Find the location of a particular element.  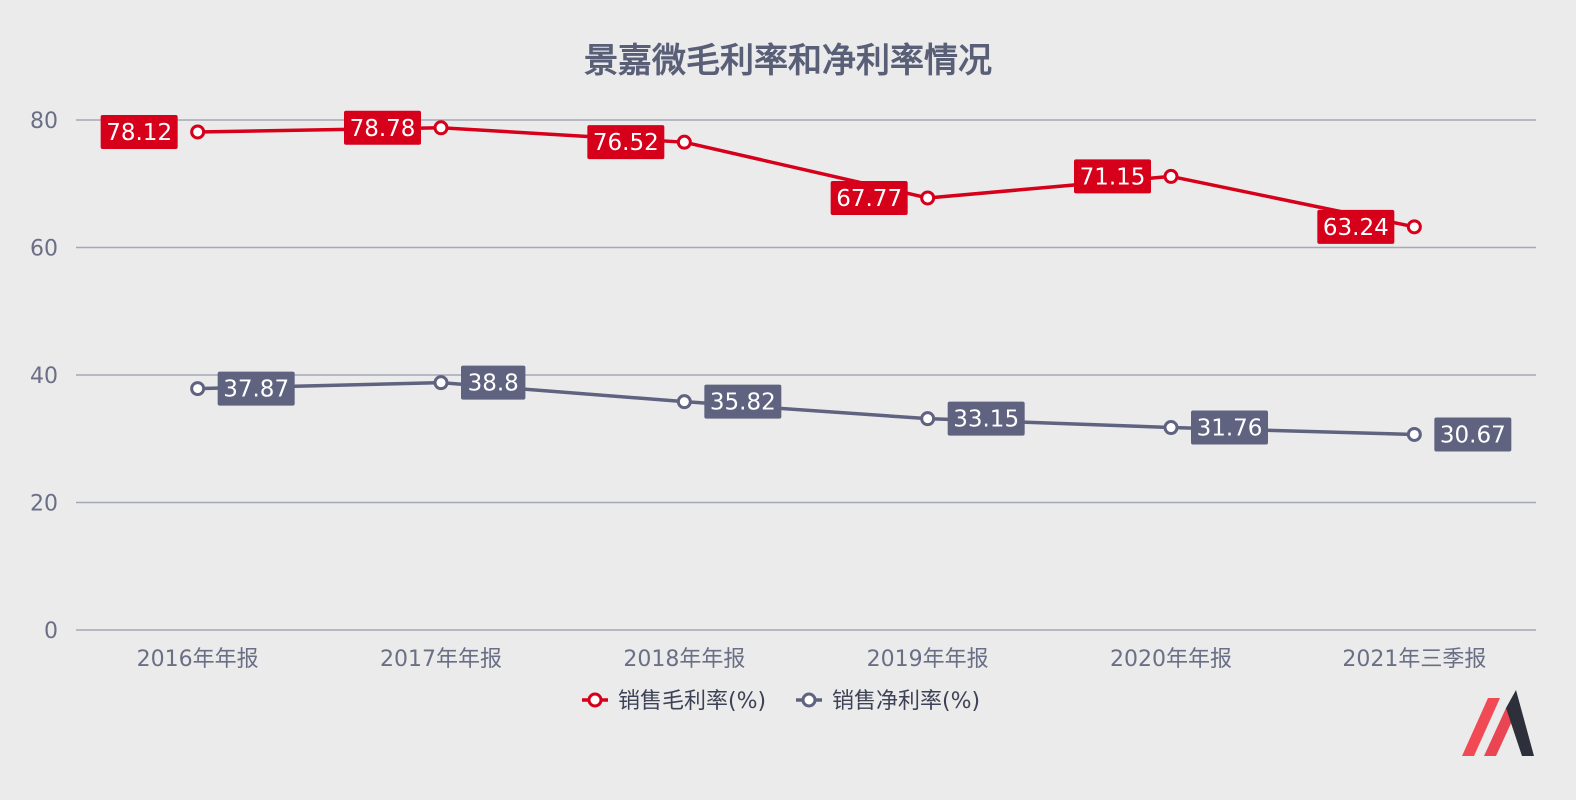

data-label: 38.8 is located at coordinates (493, 384).